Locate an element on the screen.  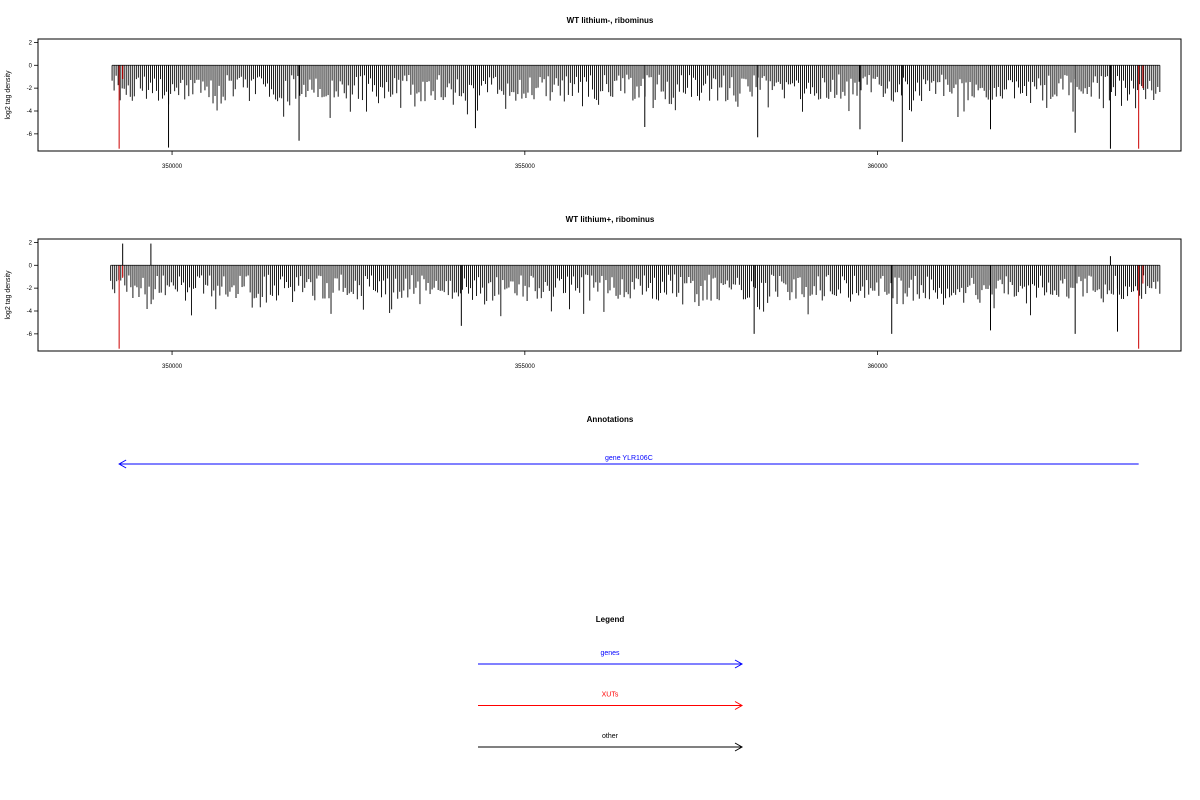
panel-title: WT lithium+, ribominus is located at coordinates (610, 219).